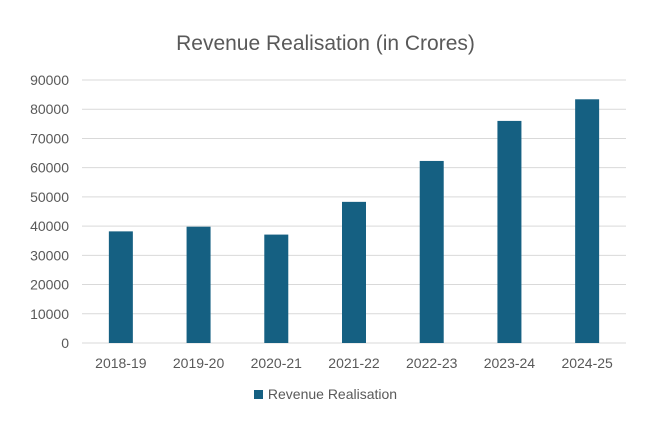  Describe the element at coordinates (587, 363) in the screenshot. I see `x-tick-label: 2024-25` at that location.